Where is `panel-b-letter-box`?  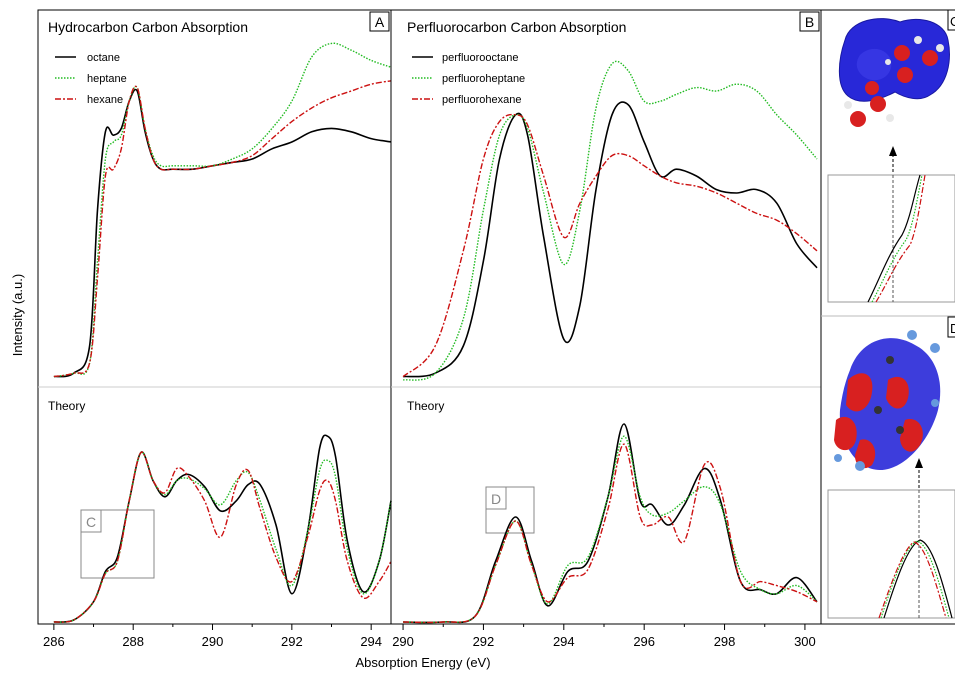
panel-b-letter-box is located at coordinates (809, 21).